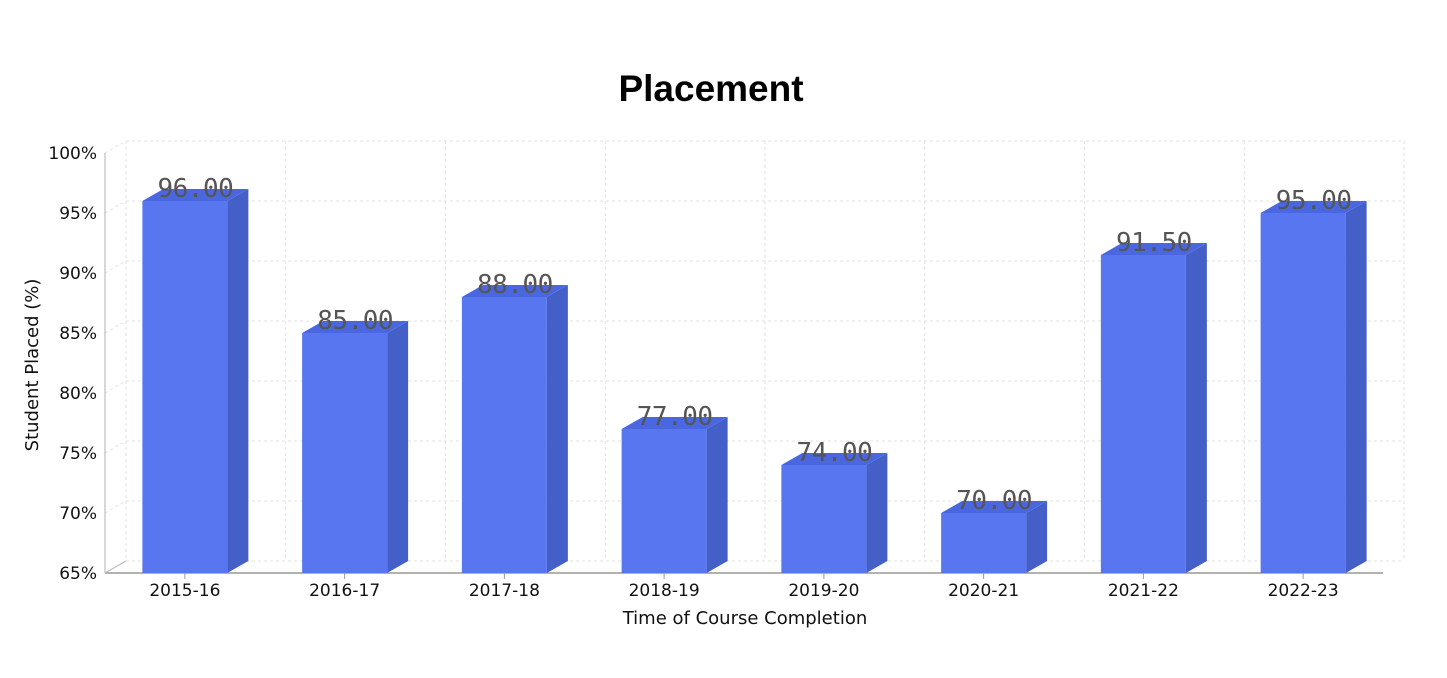  Describe the element at coordinates (78, 214) in the screenshot. I see `y-tick-label: 95%` at that location.